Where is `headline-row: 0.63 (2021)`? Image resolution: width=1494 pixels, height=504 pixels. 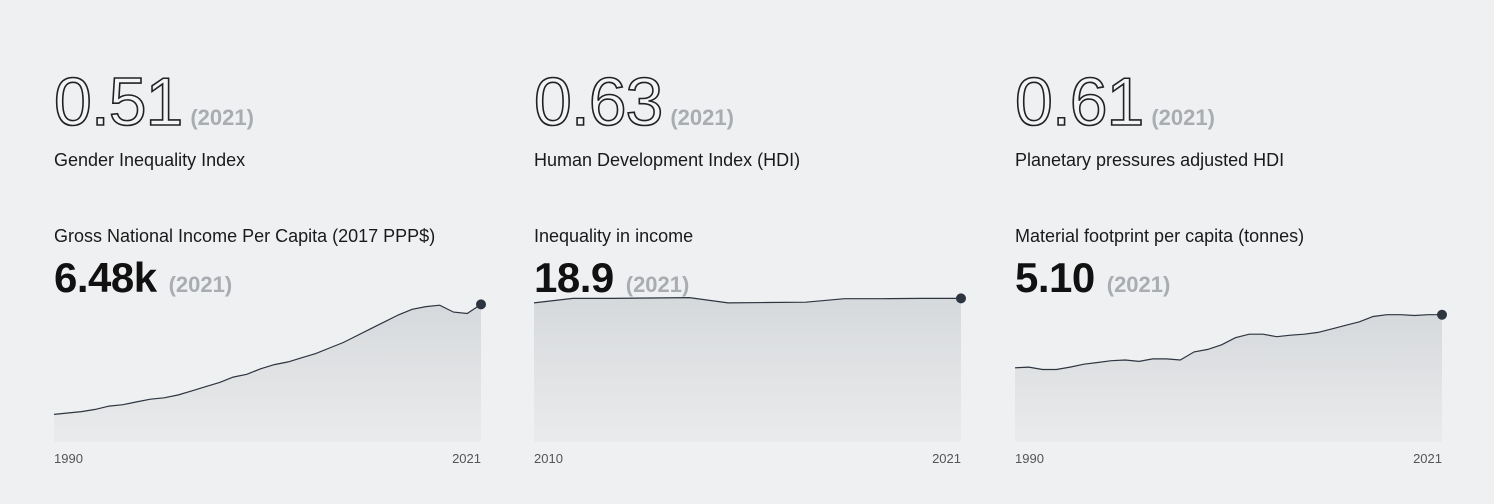
headline-row: 0.63 (2021) is located at coordinates (633, 102).